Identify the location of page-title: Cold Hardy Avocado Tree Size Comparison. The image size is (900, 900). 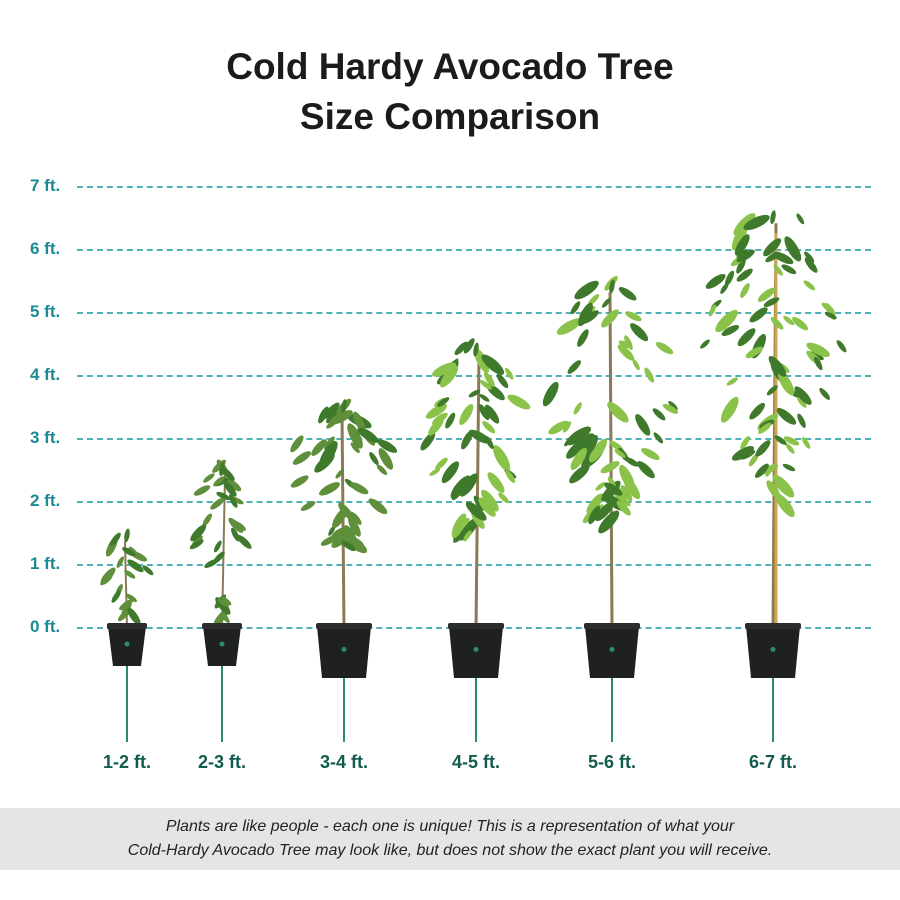
(450, 92).